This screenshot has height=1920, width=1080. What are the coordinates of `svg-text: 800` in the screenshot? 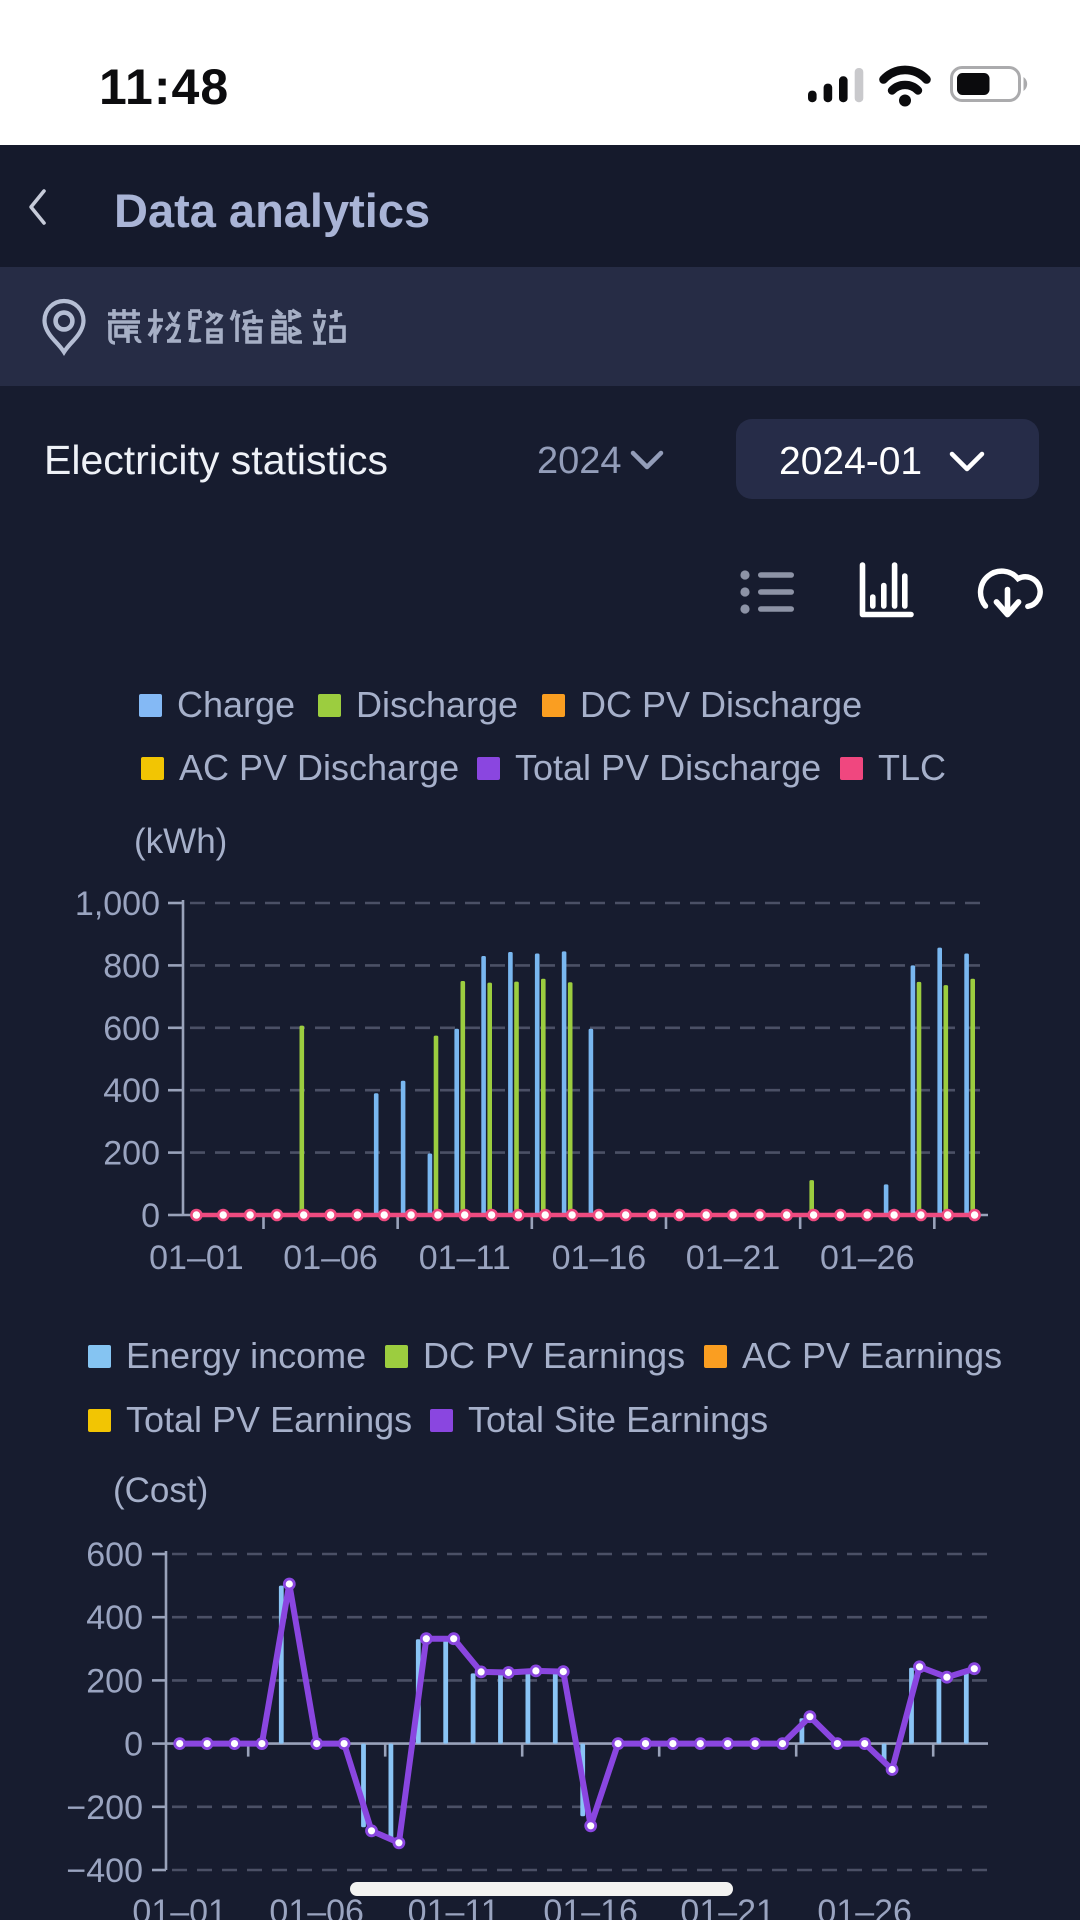 It's located at (131, 966).